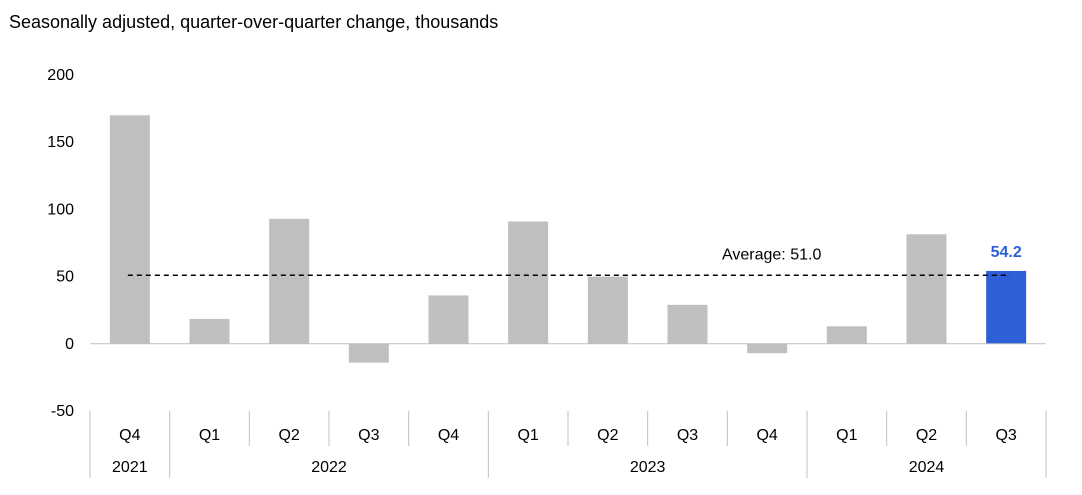 Image resolution: width=1082 pixels, height=495 pixels. What do you see at coordinates (60, 75) in the screenshot?
I see `y-tick-label: 200` at bounding box center [60, 75].